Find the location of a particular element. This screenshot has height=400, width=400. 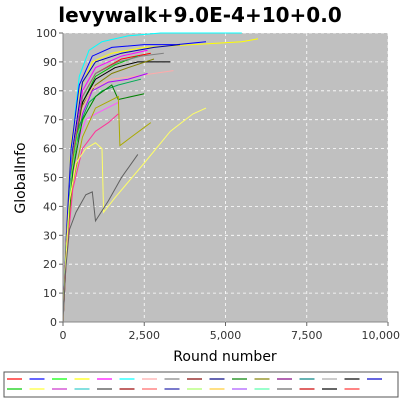

y-axis-label: GlobalInfo is located at coordinates (21, 177).